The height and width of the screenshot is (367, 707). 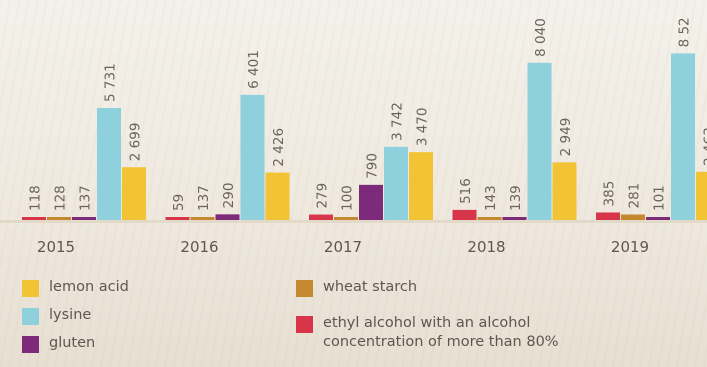 What do you see at coordinates (304, 324) in the screenshot?
I see `legend-swatch-ethyl-alcohol` at bounding box center [304, 324].